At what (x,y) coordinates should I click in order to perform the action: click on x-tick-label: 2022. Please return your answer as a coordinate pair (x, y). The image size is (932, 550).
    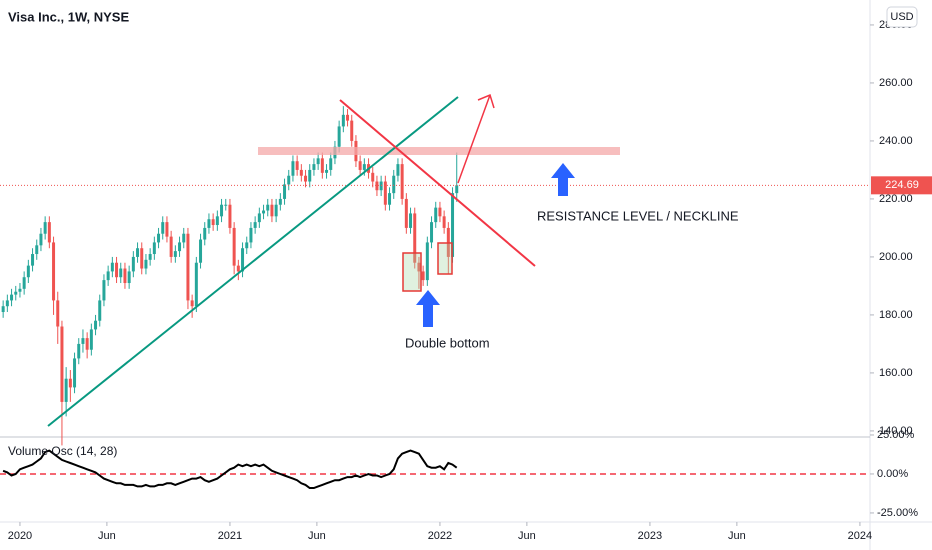
    Looking at the image, I should click on (440, 536).